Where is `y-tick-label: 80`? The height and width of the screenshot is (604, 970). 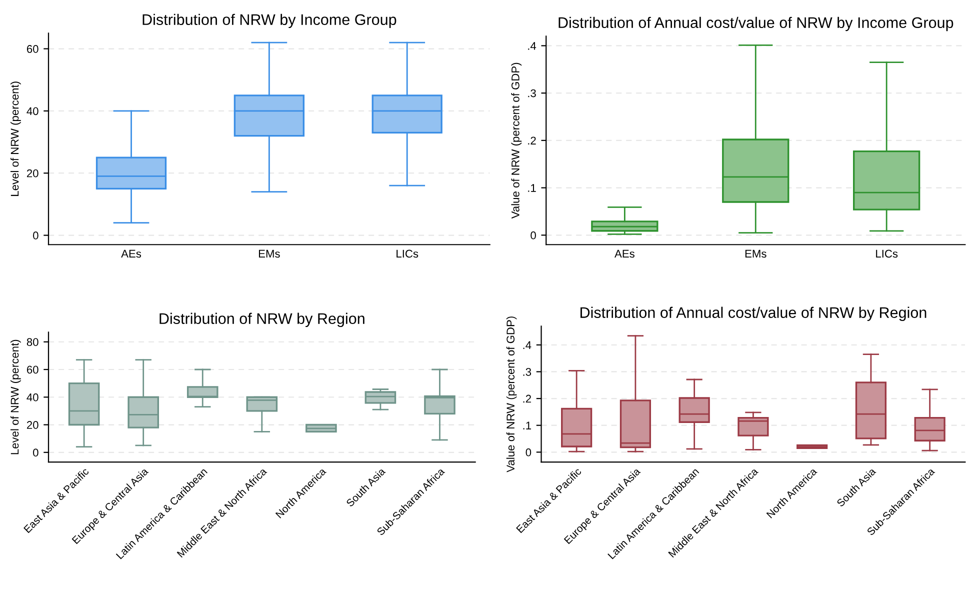 y-tick-label: 80 is located at coordinates (32, 342).